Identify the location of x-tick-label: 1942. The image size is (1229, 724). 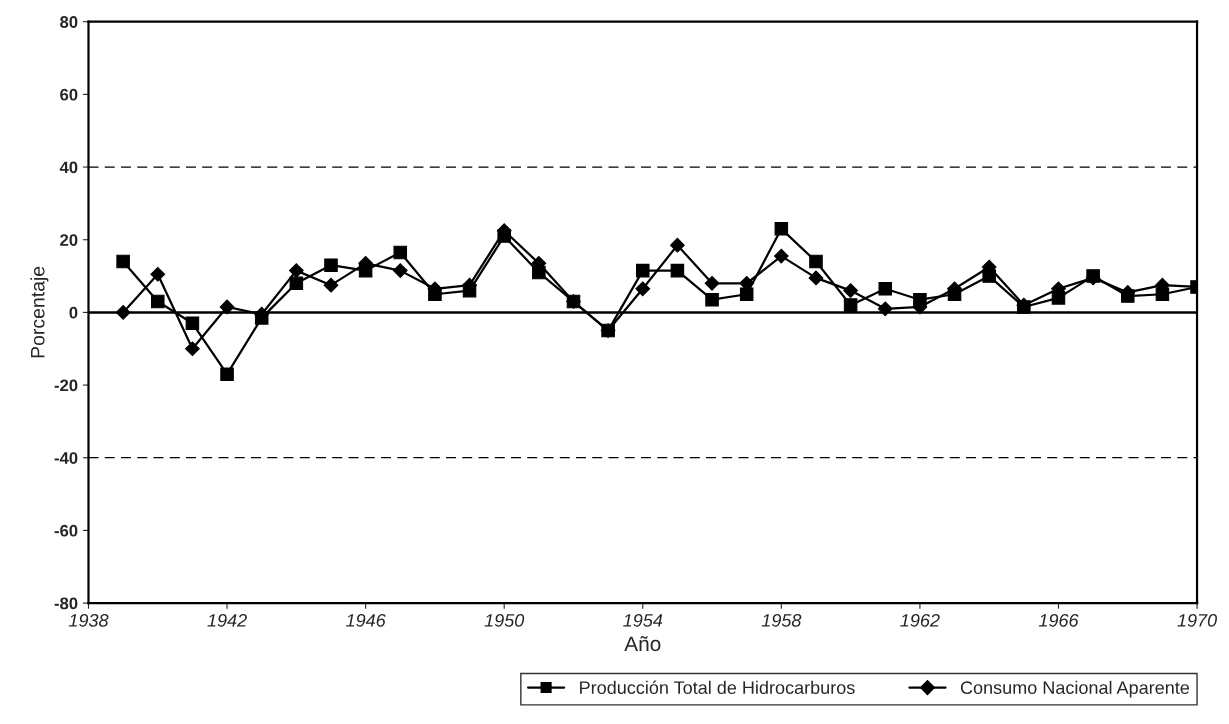
(227, 620).